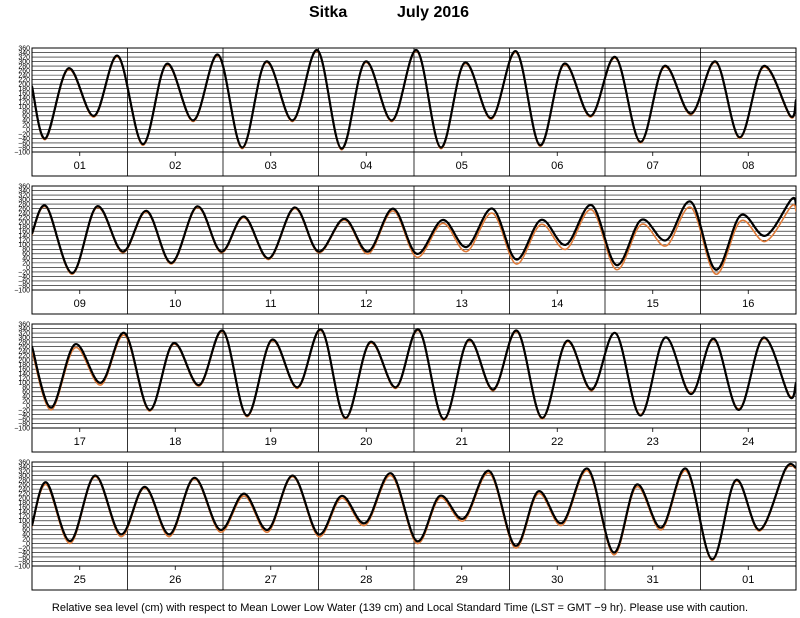 The height and width of the screenshot is (618, 800). Describe the element at coordinates (271, 442) in the screenshot. I see `day-label: 19` at that location.